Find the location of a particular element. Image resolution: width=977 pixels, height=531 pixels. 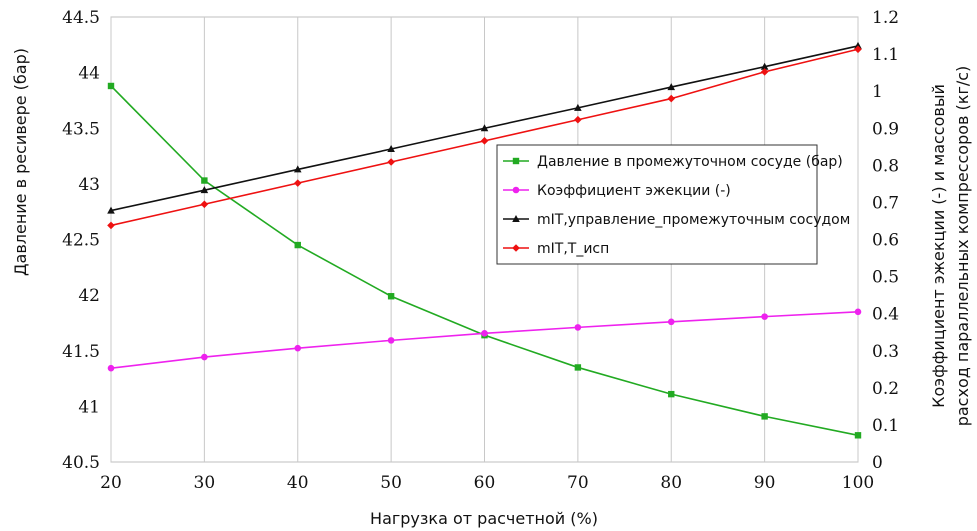

right-y-tick-label: 1 is located at coordinates (877, 92).